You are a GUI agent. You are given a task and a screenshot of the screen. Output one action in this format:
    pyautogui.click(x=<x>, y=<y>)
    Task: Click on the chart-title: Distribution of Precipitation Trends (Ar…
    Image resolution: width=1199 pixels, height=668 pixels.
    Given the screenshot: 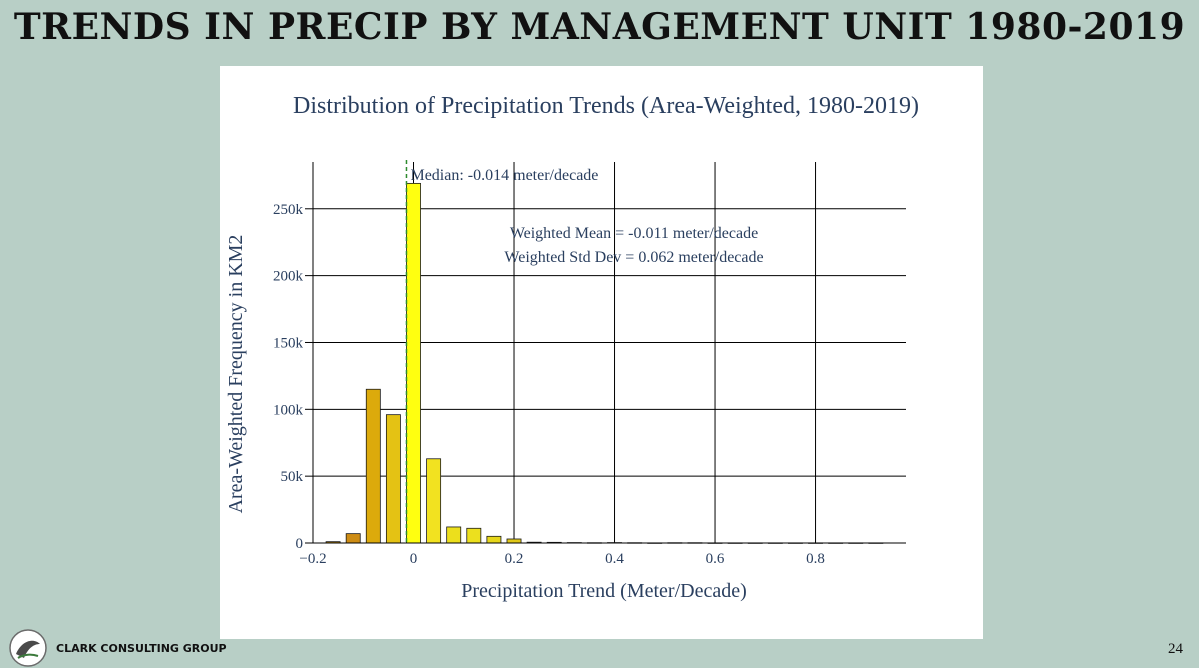 What is the action you would take?
    pyautogui.click(x=606, y=106)
    